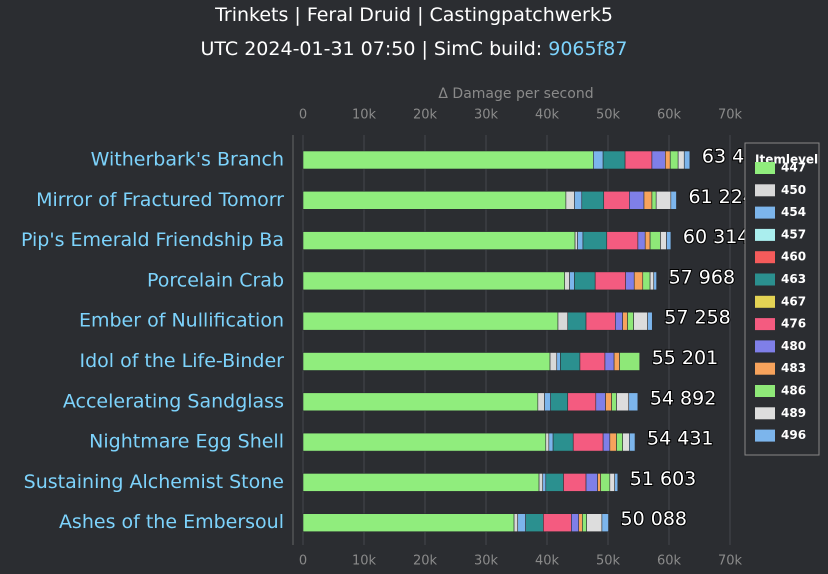 This screenshot has height=574, width=828. What do you see at coordinates (303, 561) in the screenshot?
I see `x-tick-label-bottom: 0` at bounding box center [303, 561].